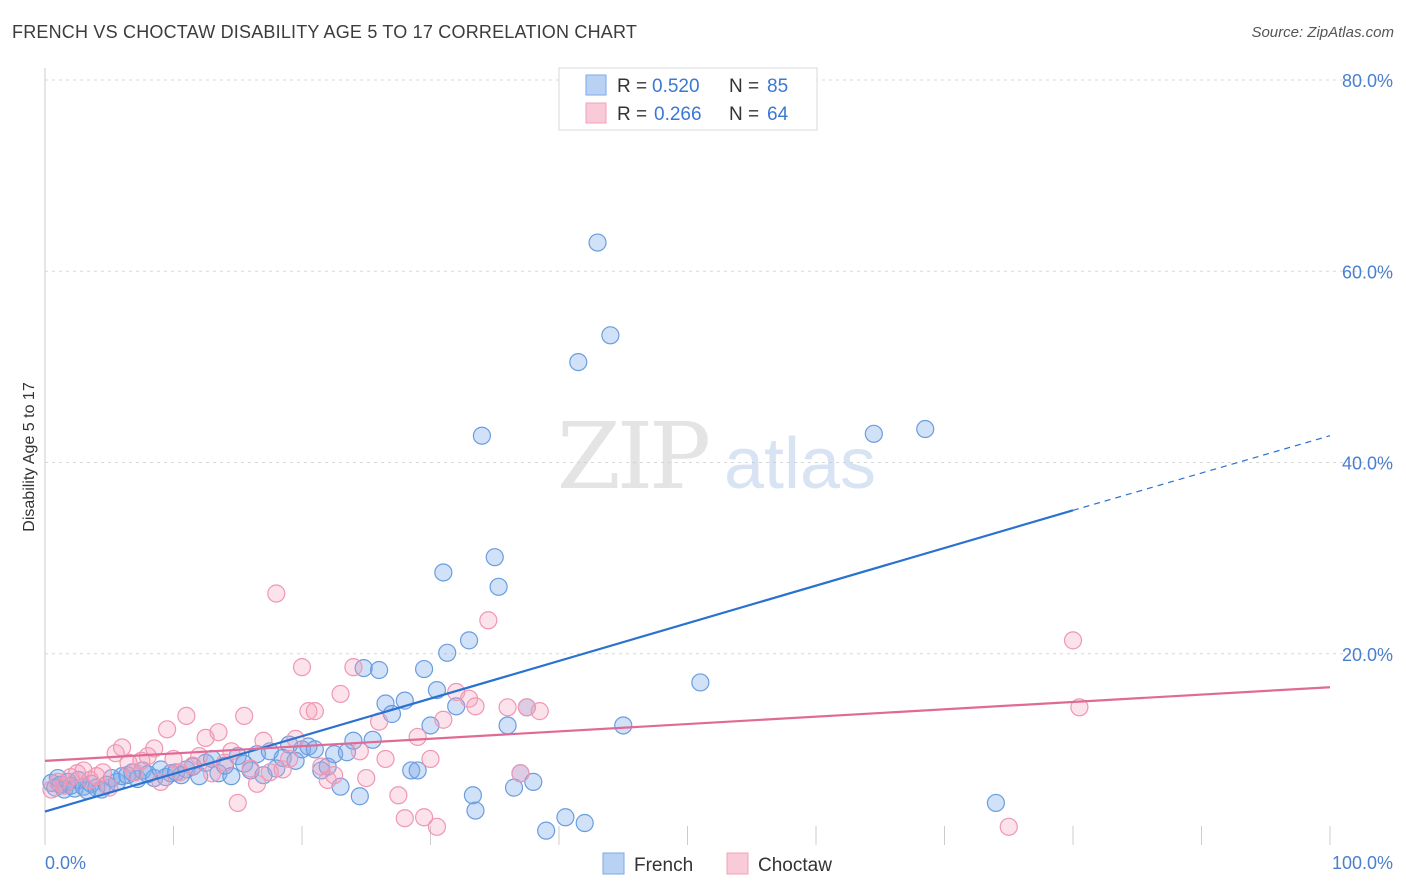 This screenshot has height=892, width=1406. I want to click on legend-bottom-french-label: French, so click(663, 865).